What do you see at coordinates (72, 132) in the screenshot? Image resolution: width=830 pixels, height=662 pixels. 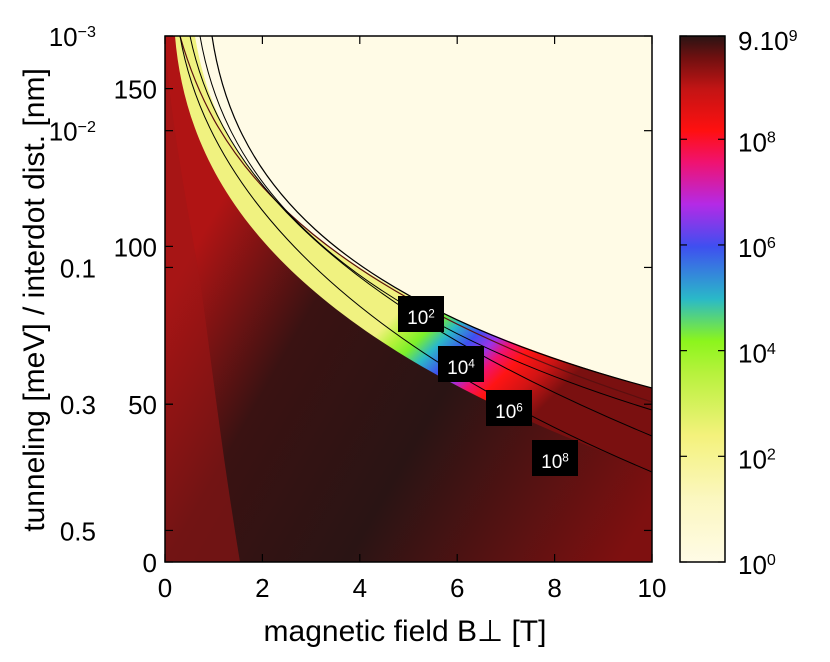 I see `y-tick-label-tunneling: 10⁻²` at bounding box center [72, 132].